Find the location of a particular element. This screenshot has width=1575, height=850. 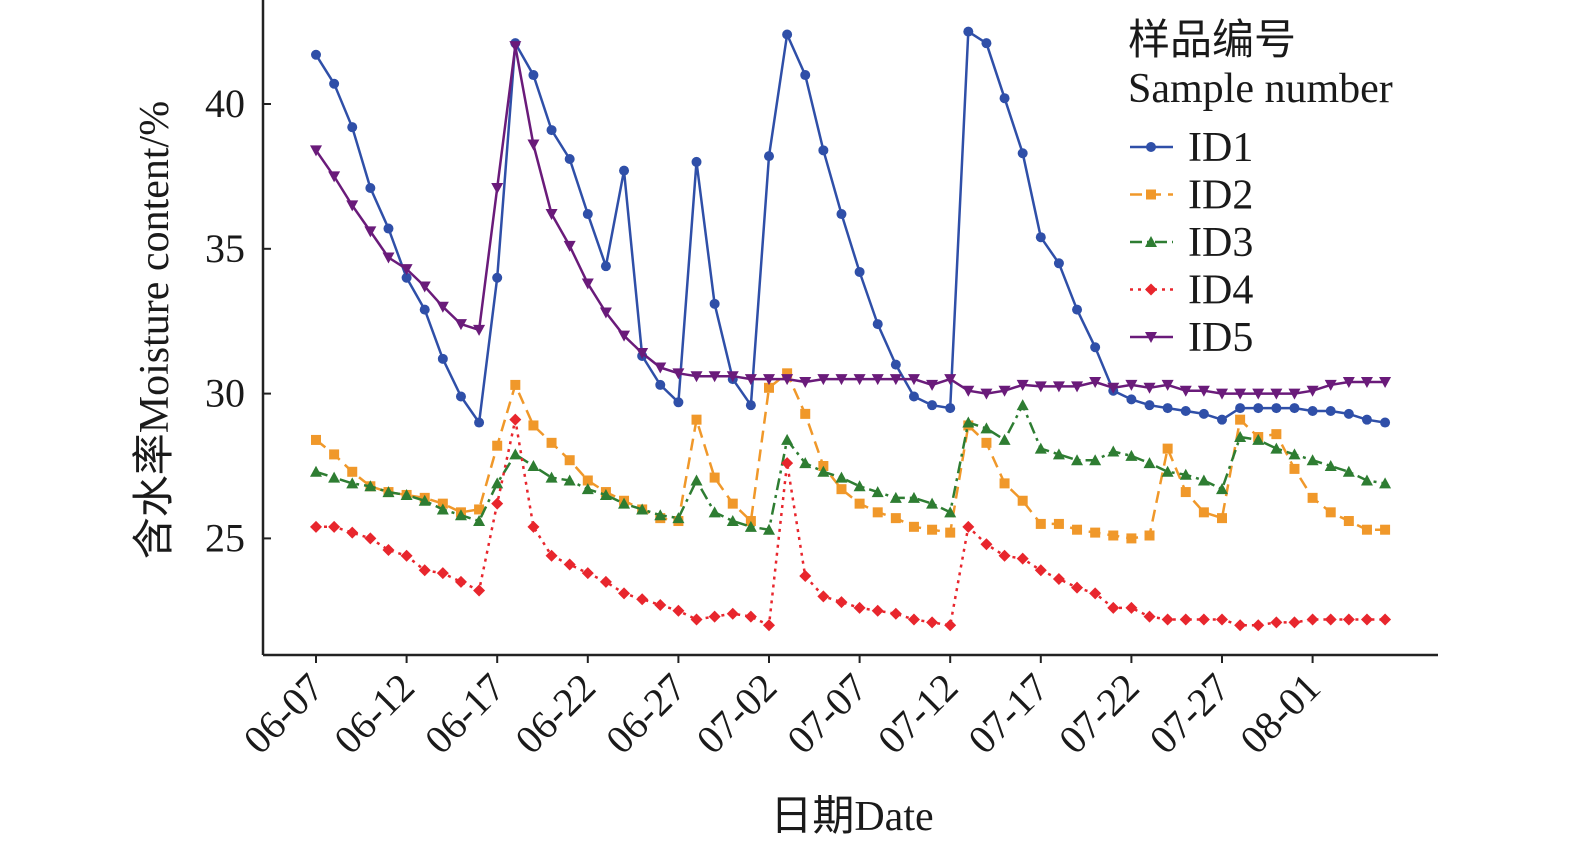

y-axis-title: 含水率Moisture content/% is located at coordinates (154, 330).